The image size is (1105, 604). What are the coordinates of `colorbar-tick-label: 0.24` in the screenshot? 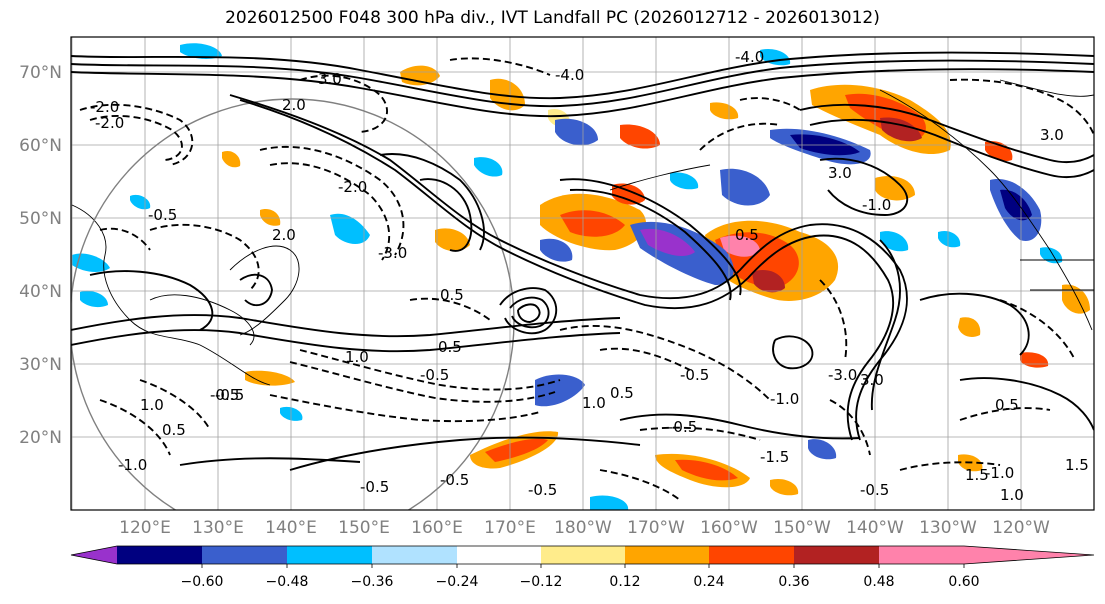 It's located at (708, 582).